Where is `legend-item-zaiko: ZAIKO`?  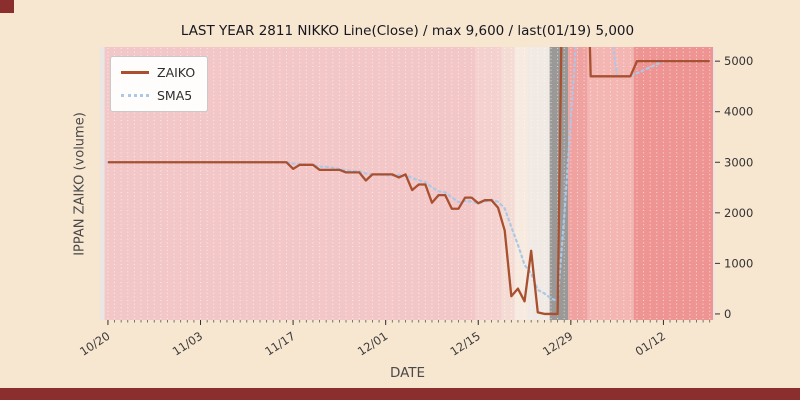 legend-item-zaiko: ZAIKO is located at coordinates (158, 72).